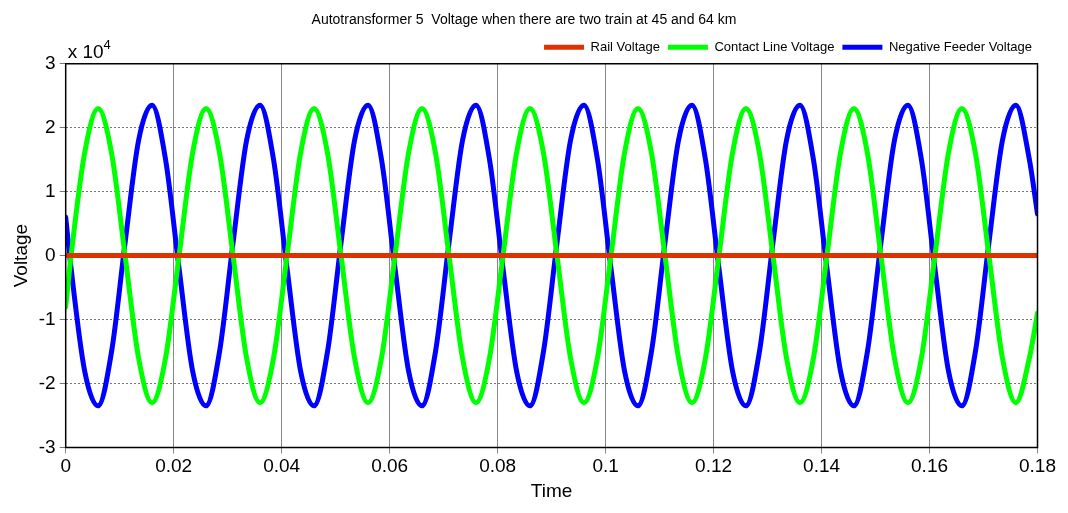 Image resolution: width=1068 pixels, height=513 pixels. Describe the element at coordinates (774, 46) in the screenshot. I see `legend-label: Contact Line Voltage` at that location.